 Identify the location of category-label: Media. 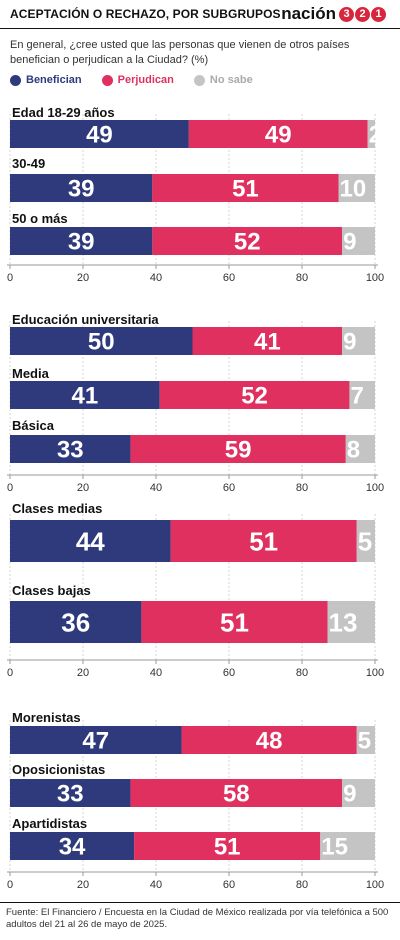
(31, 373).